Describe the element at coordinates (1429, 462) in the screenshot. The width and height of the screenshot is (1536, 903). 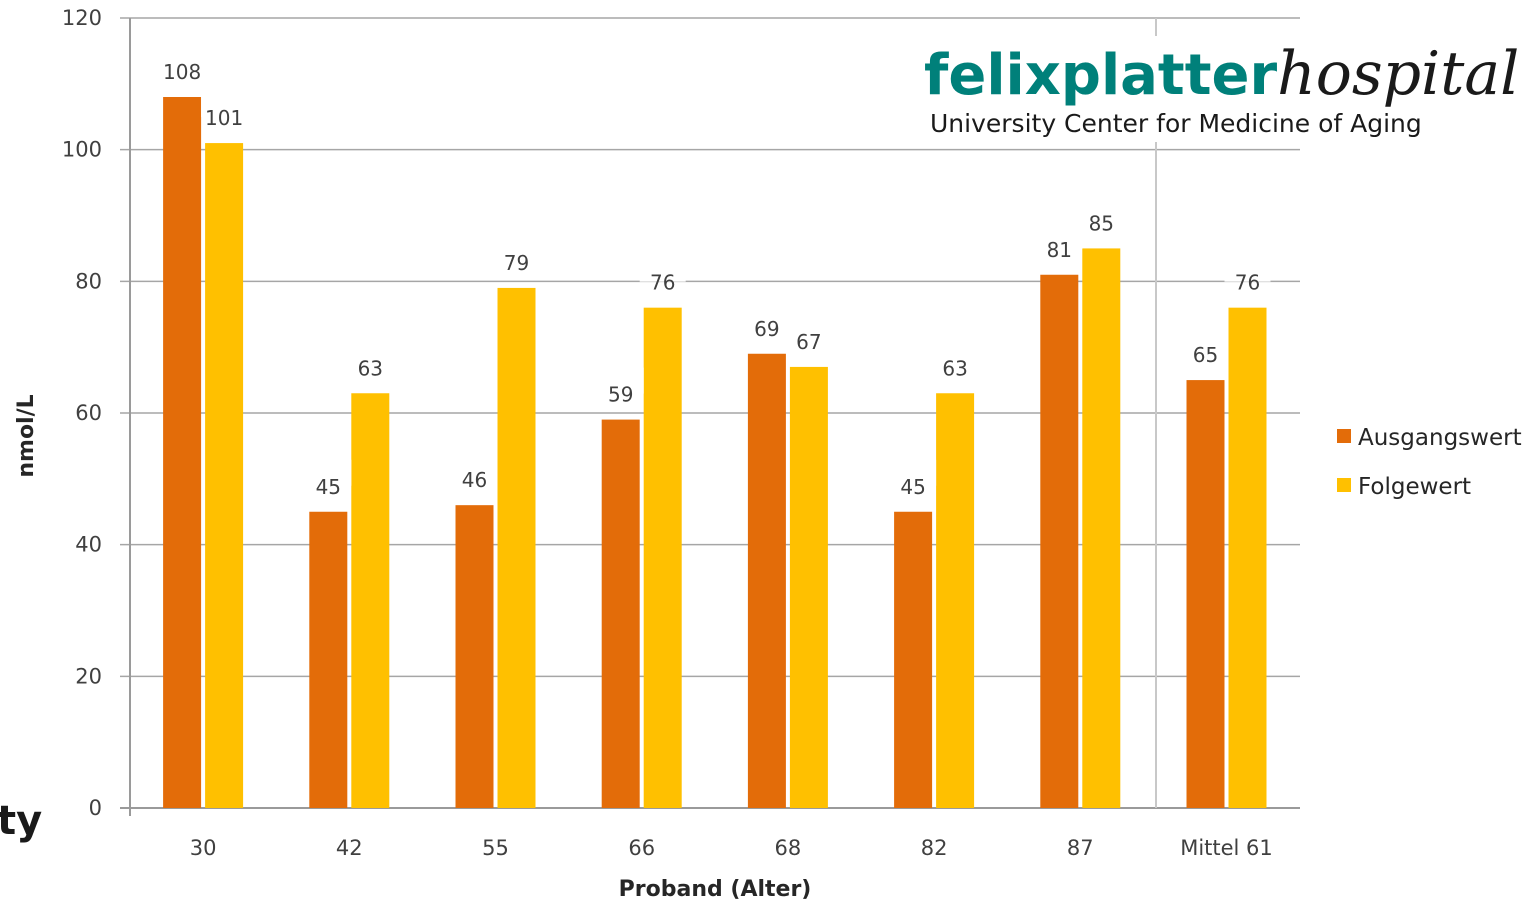
I see `legend: Ausgangswert Folgewert` at that location.